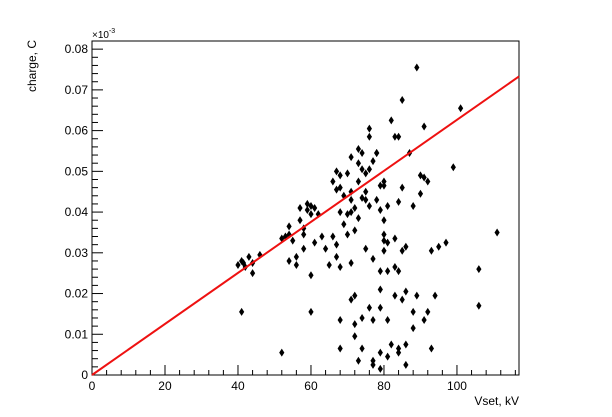 The image size is (612, 417). What do you see at coordinates (77, 49) in the screenshot?
I see `y-tick-label: 0.08` at bounding box center [77, 49].